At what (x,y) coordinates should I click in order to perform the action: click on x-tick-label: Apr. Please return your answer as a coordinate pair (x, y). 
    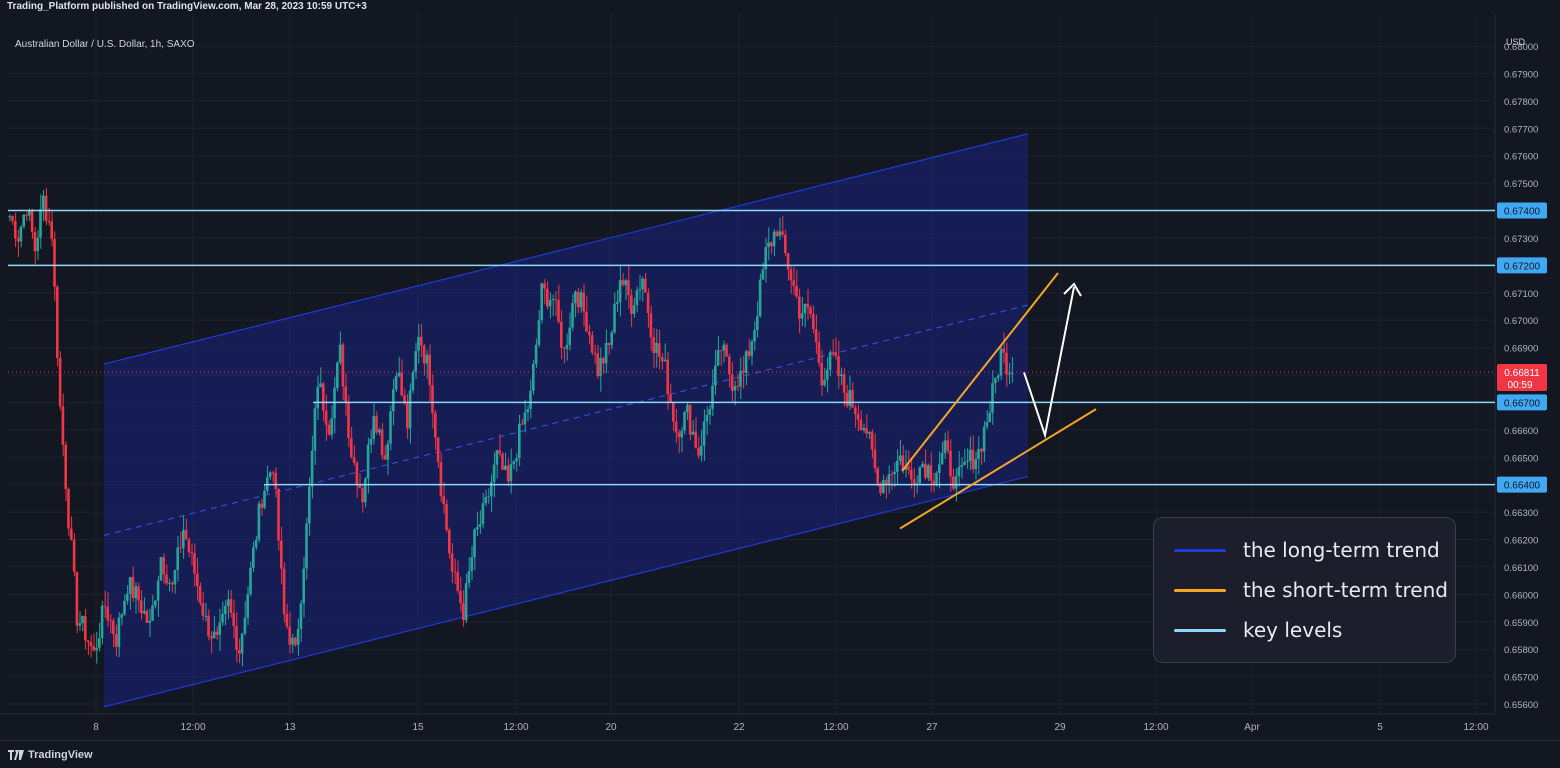
    Looking at the image, I should click on (1252, 727).